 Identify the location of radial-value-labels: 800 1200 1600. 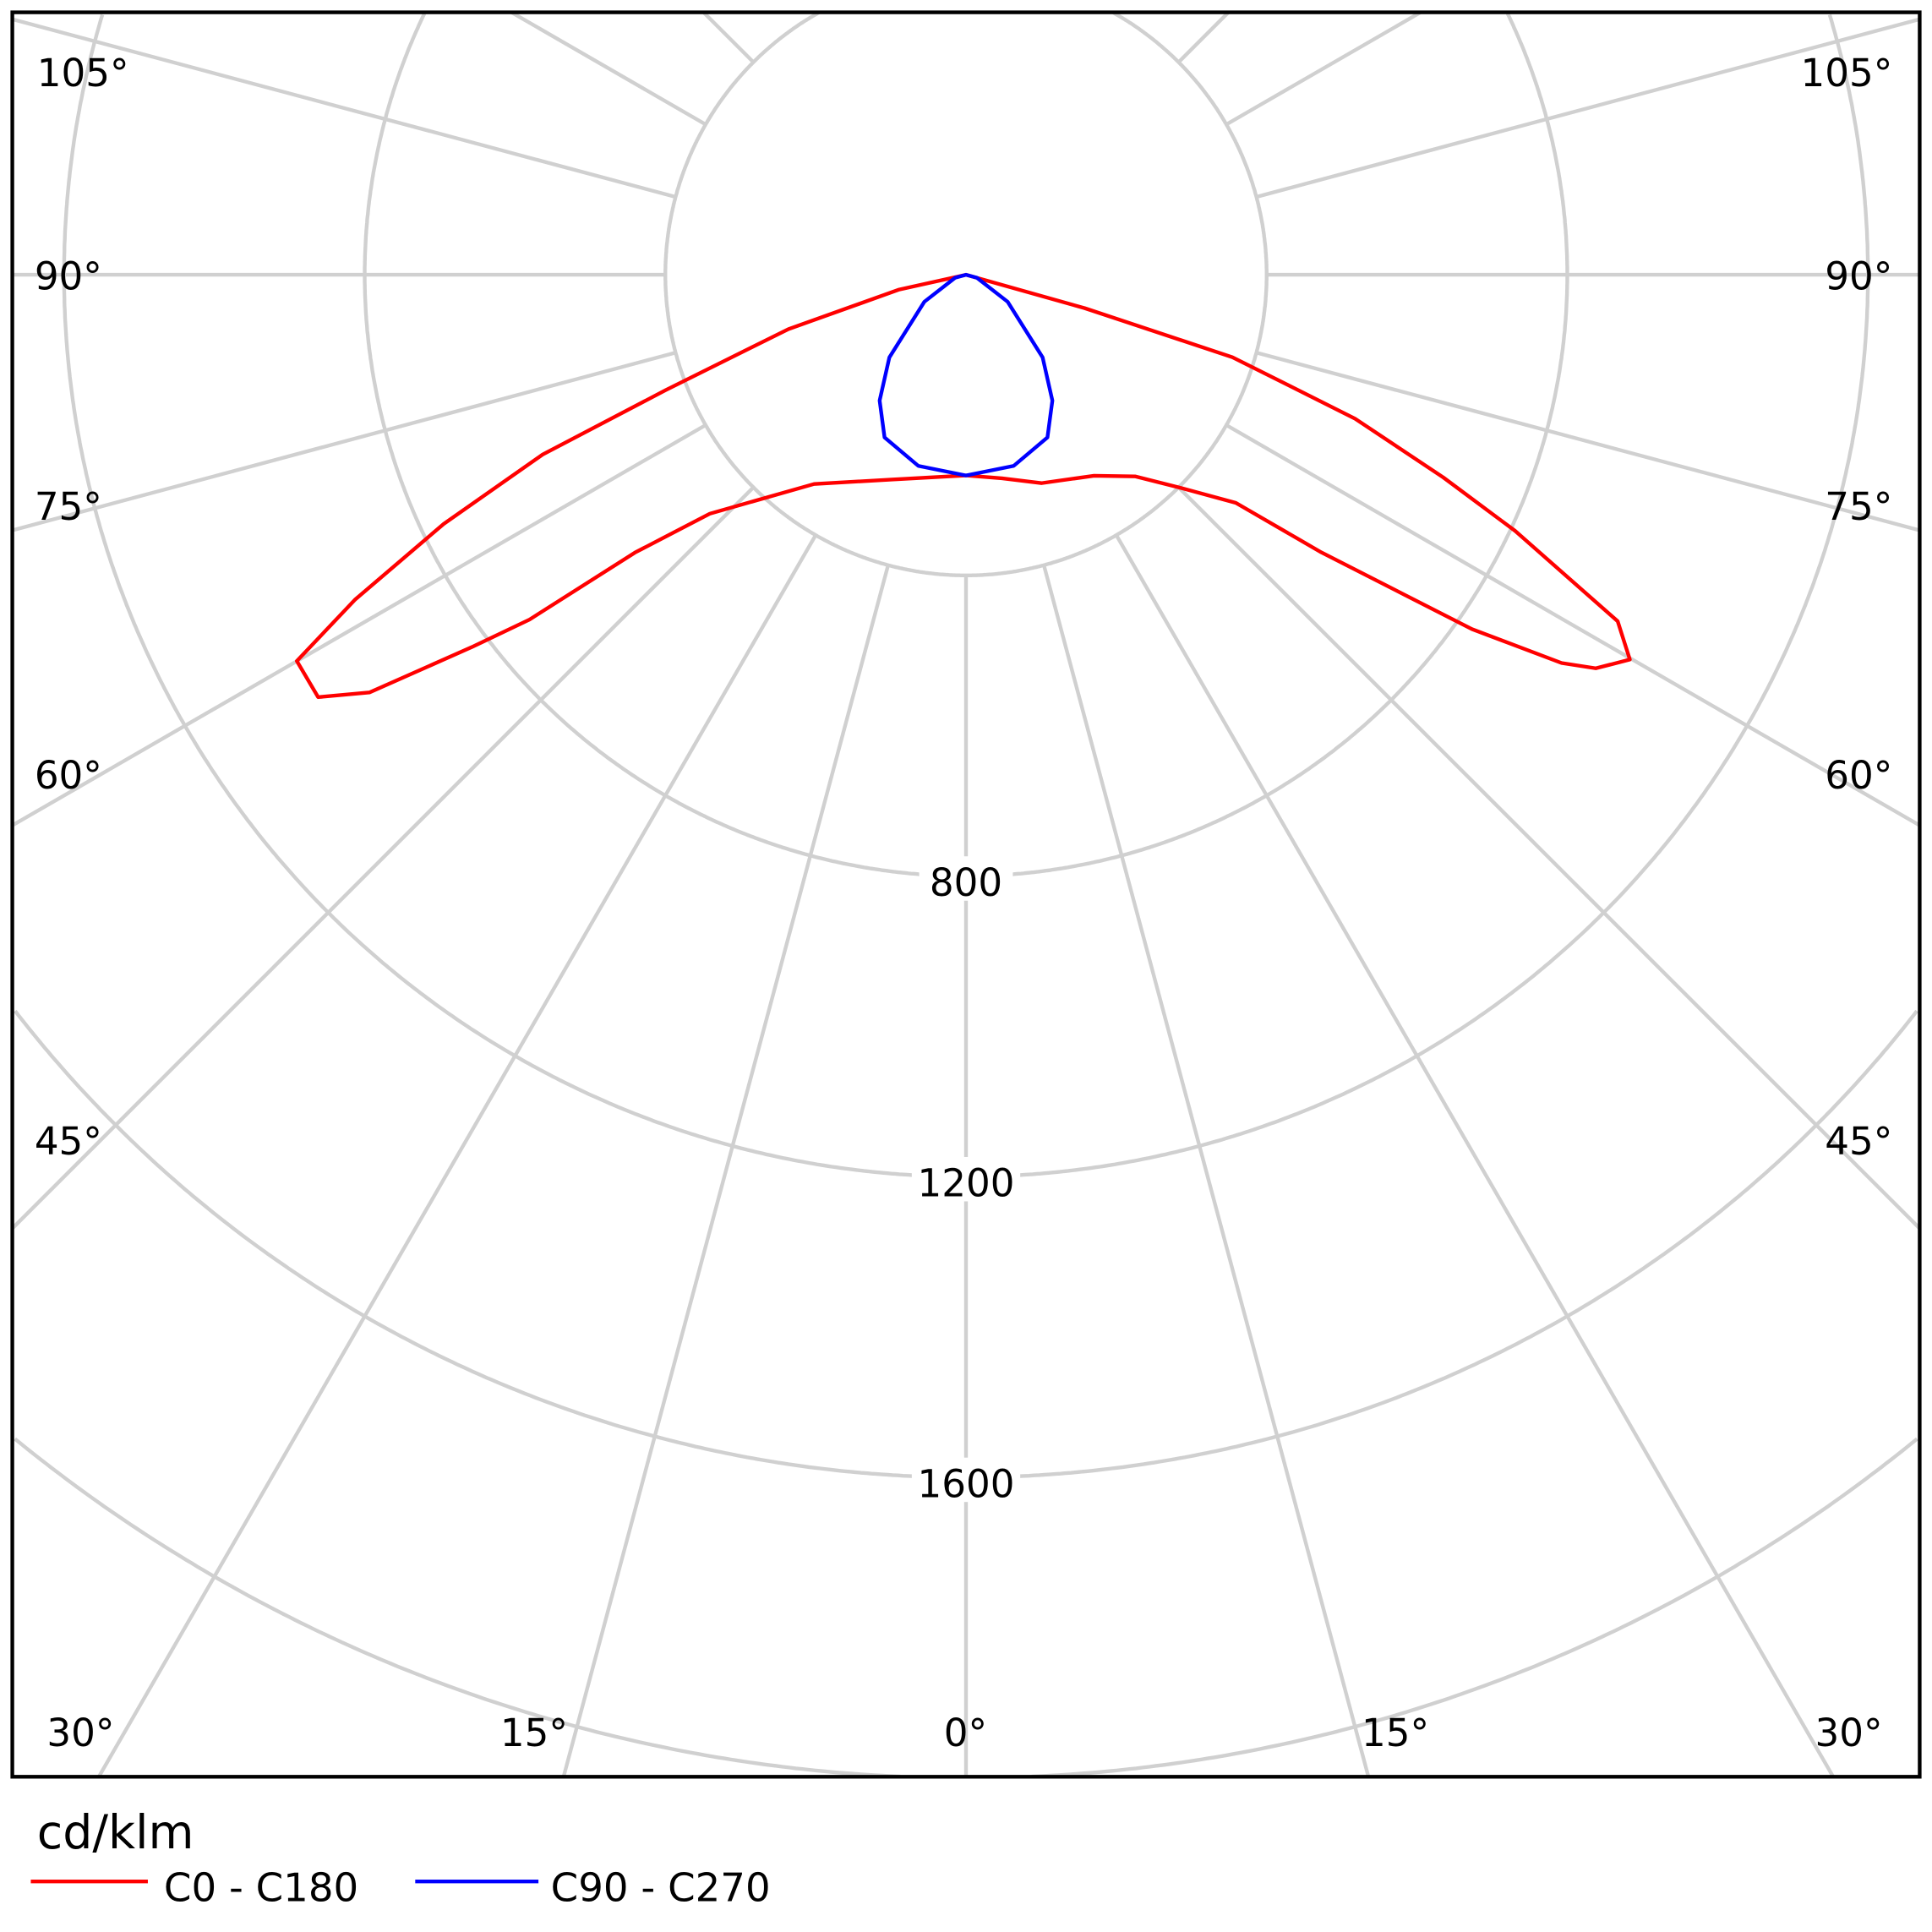
(966, 1181).